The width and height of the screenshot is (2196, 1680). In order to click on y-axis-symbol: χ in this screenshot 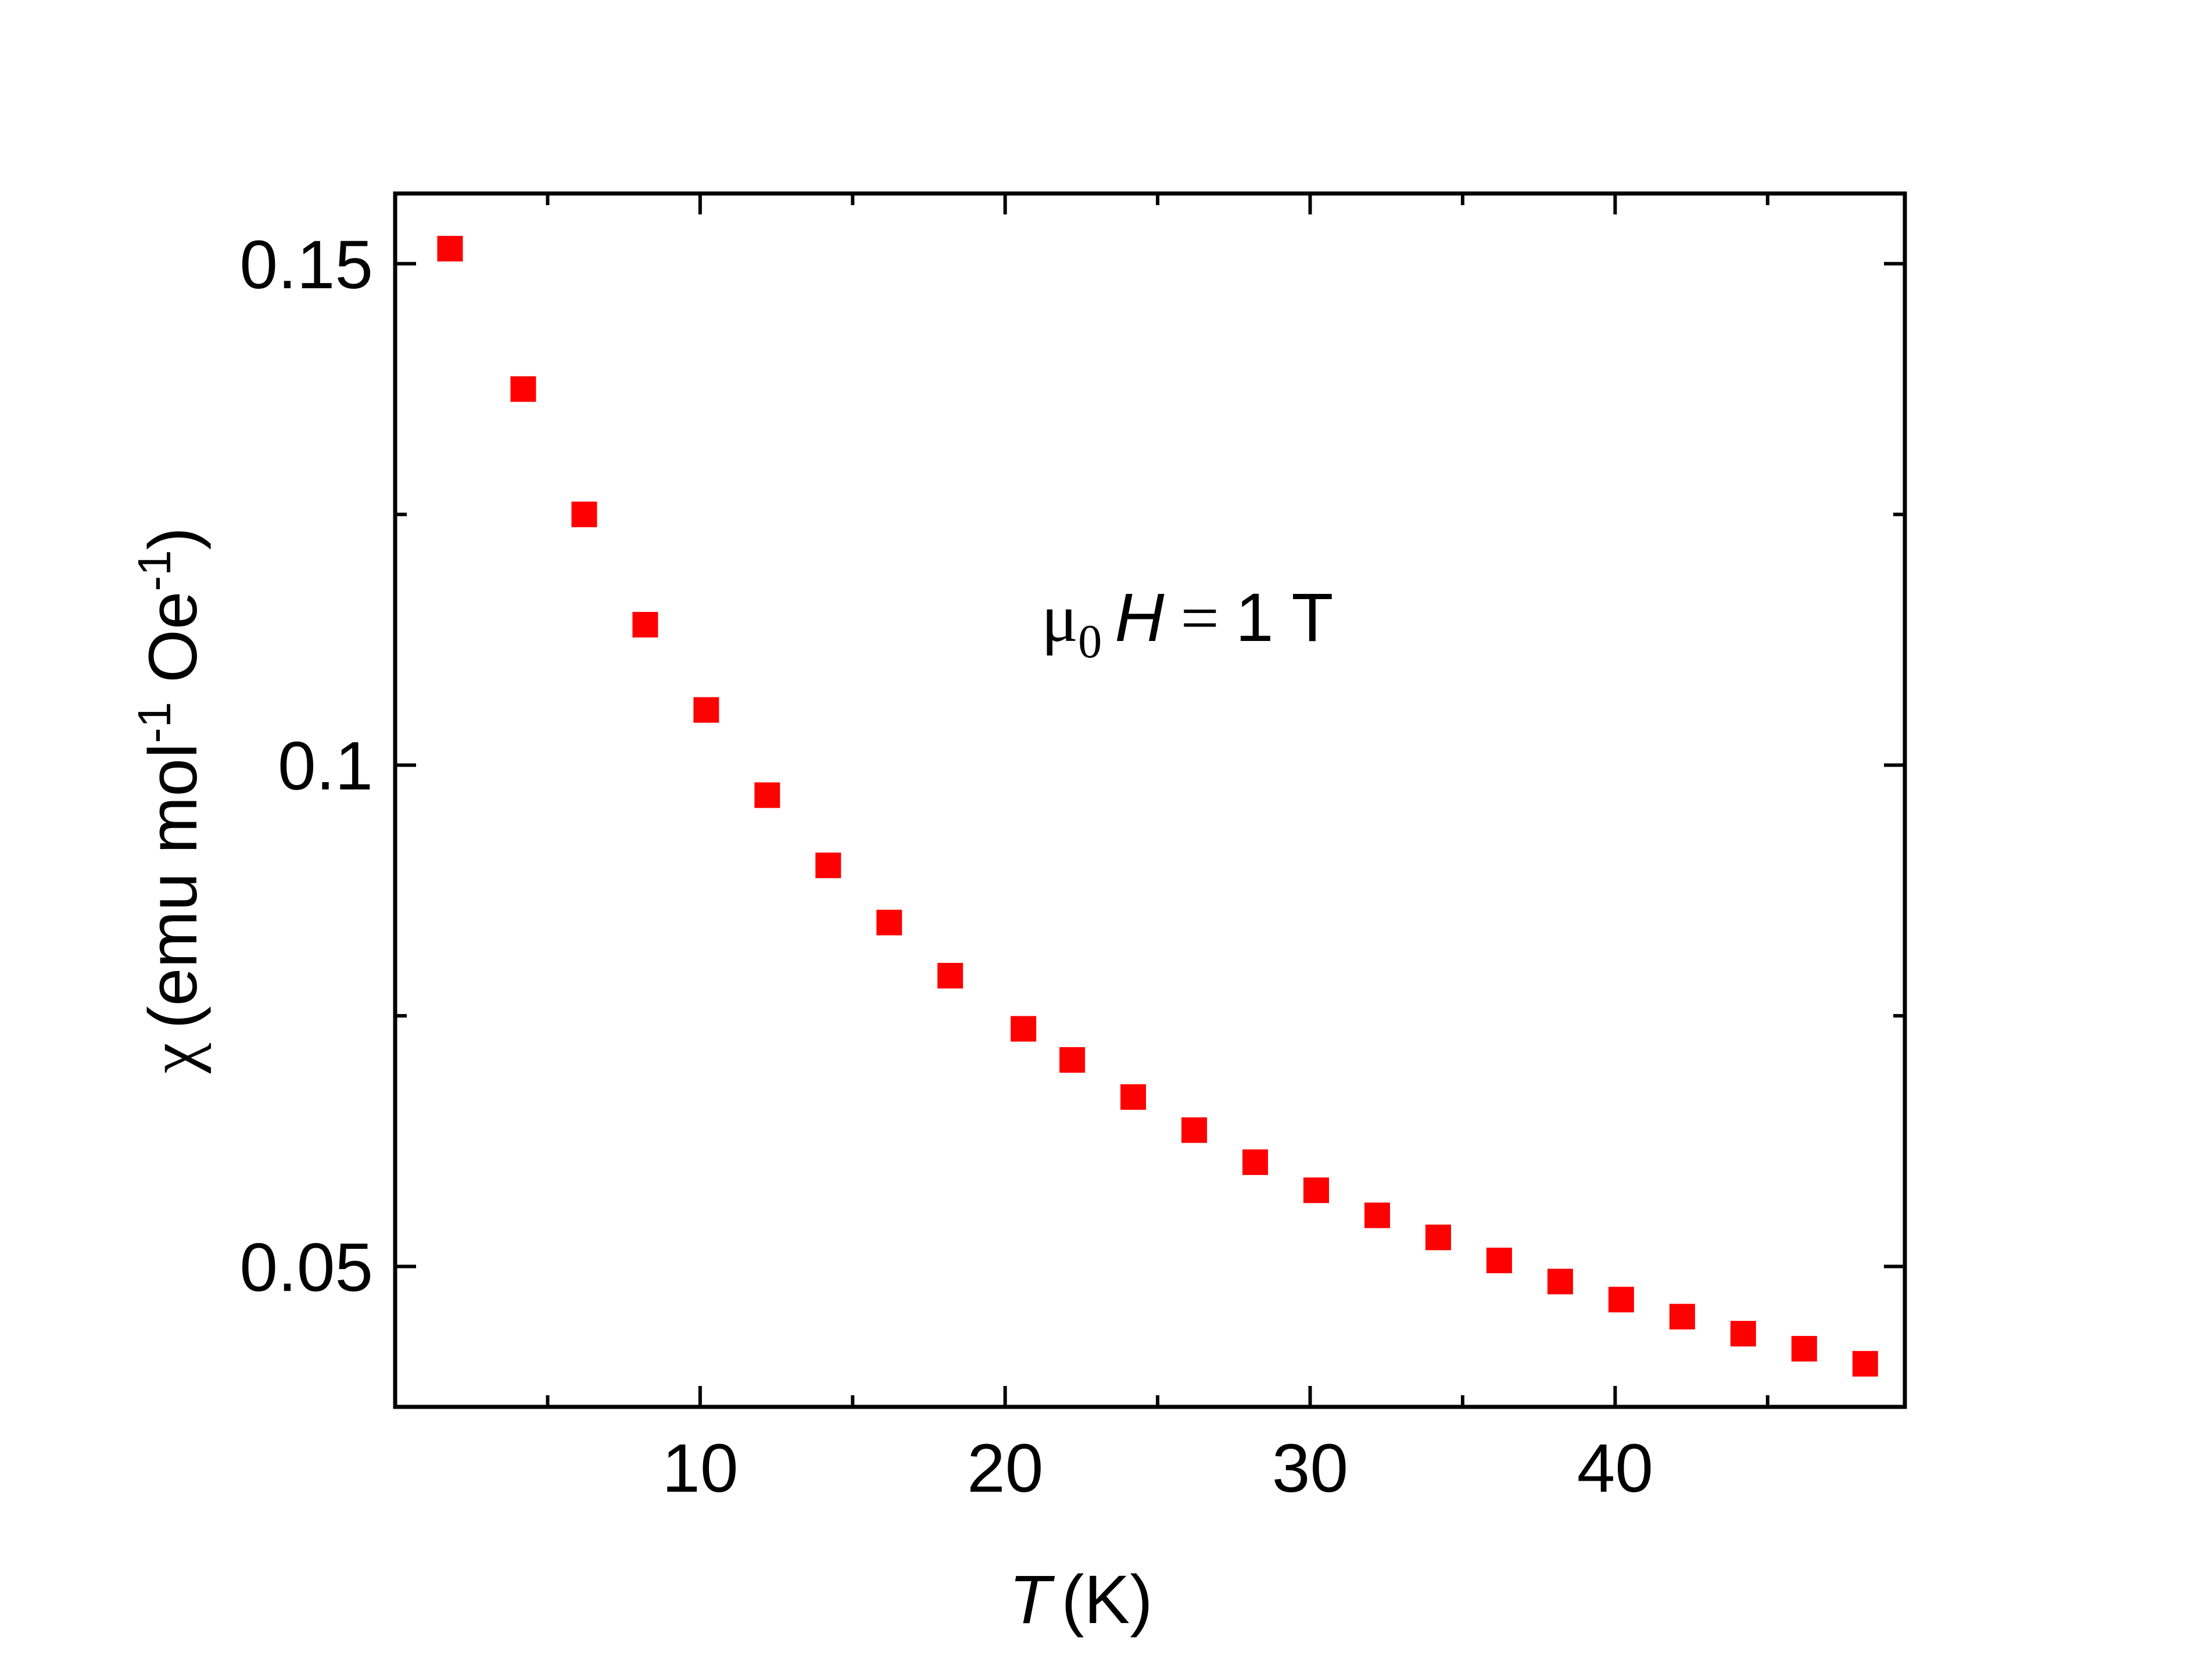, I will do `click(173, 1058)`.